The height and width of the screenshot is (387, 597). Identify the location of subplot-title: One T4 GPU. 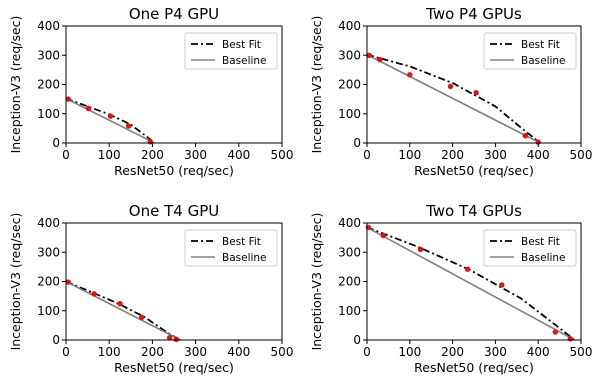
(174, 211).